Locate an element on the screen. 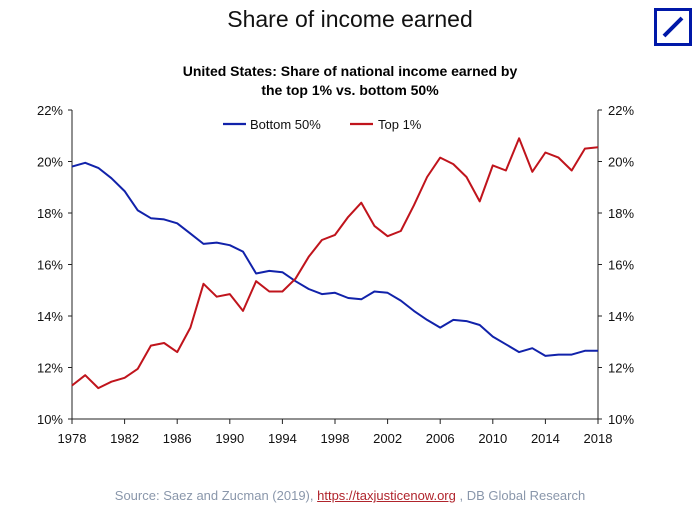 This screenshot has height=505, width=700. x-tick-label: 2018 is located at coordinates (598, 438).